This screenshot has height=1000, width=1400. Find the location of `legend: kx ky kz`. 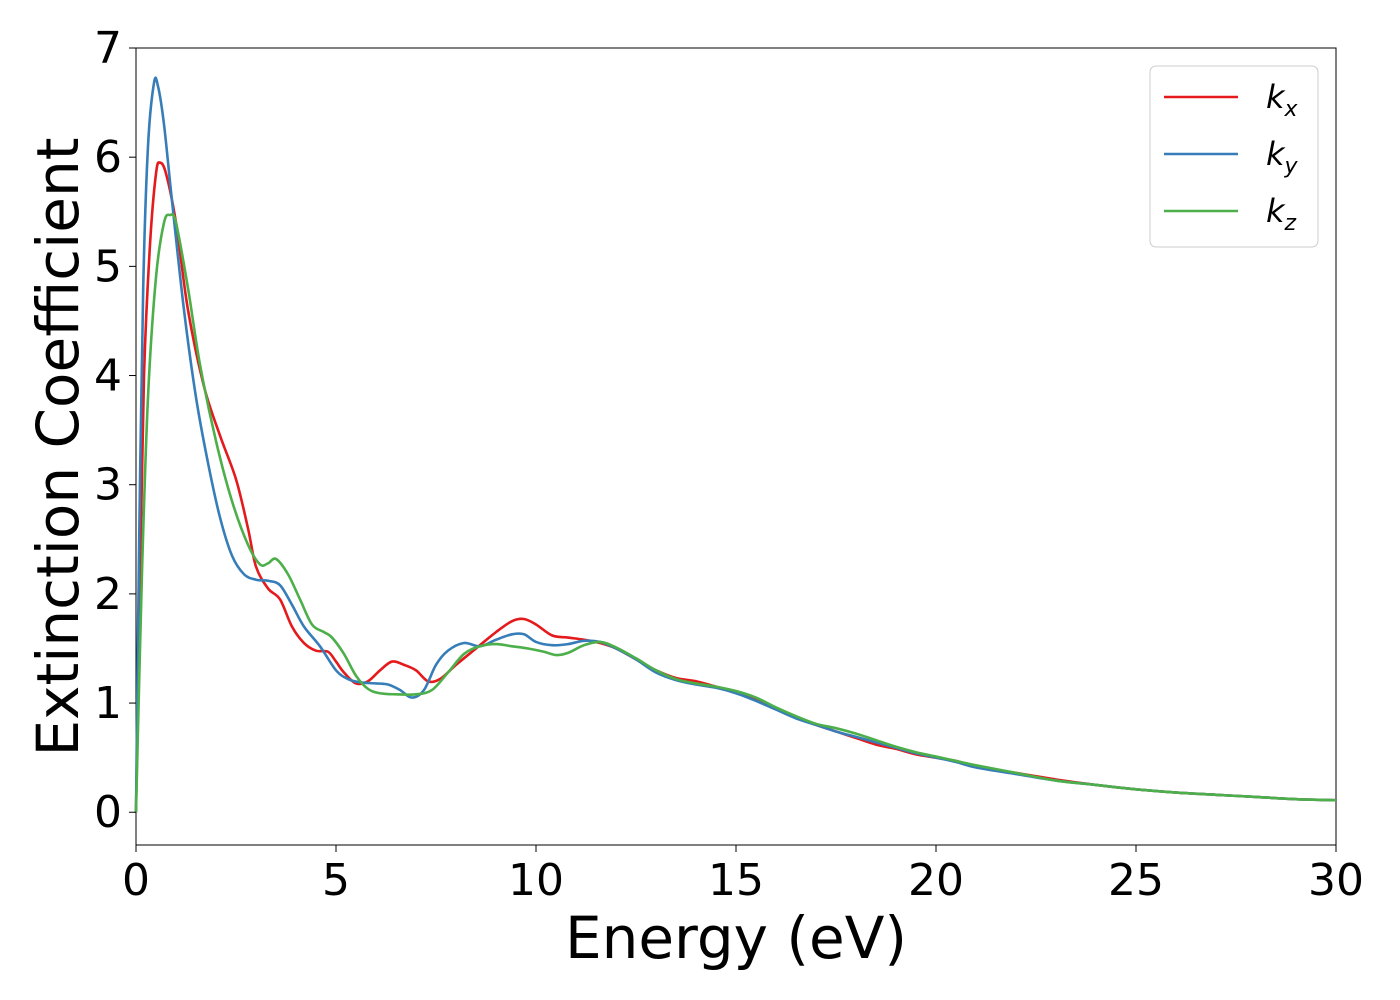

legend: kx ky kz is located at coordinates (1234, 156).